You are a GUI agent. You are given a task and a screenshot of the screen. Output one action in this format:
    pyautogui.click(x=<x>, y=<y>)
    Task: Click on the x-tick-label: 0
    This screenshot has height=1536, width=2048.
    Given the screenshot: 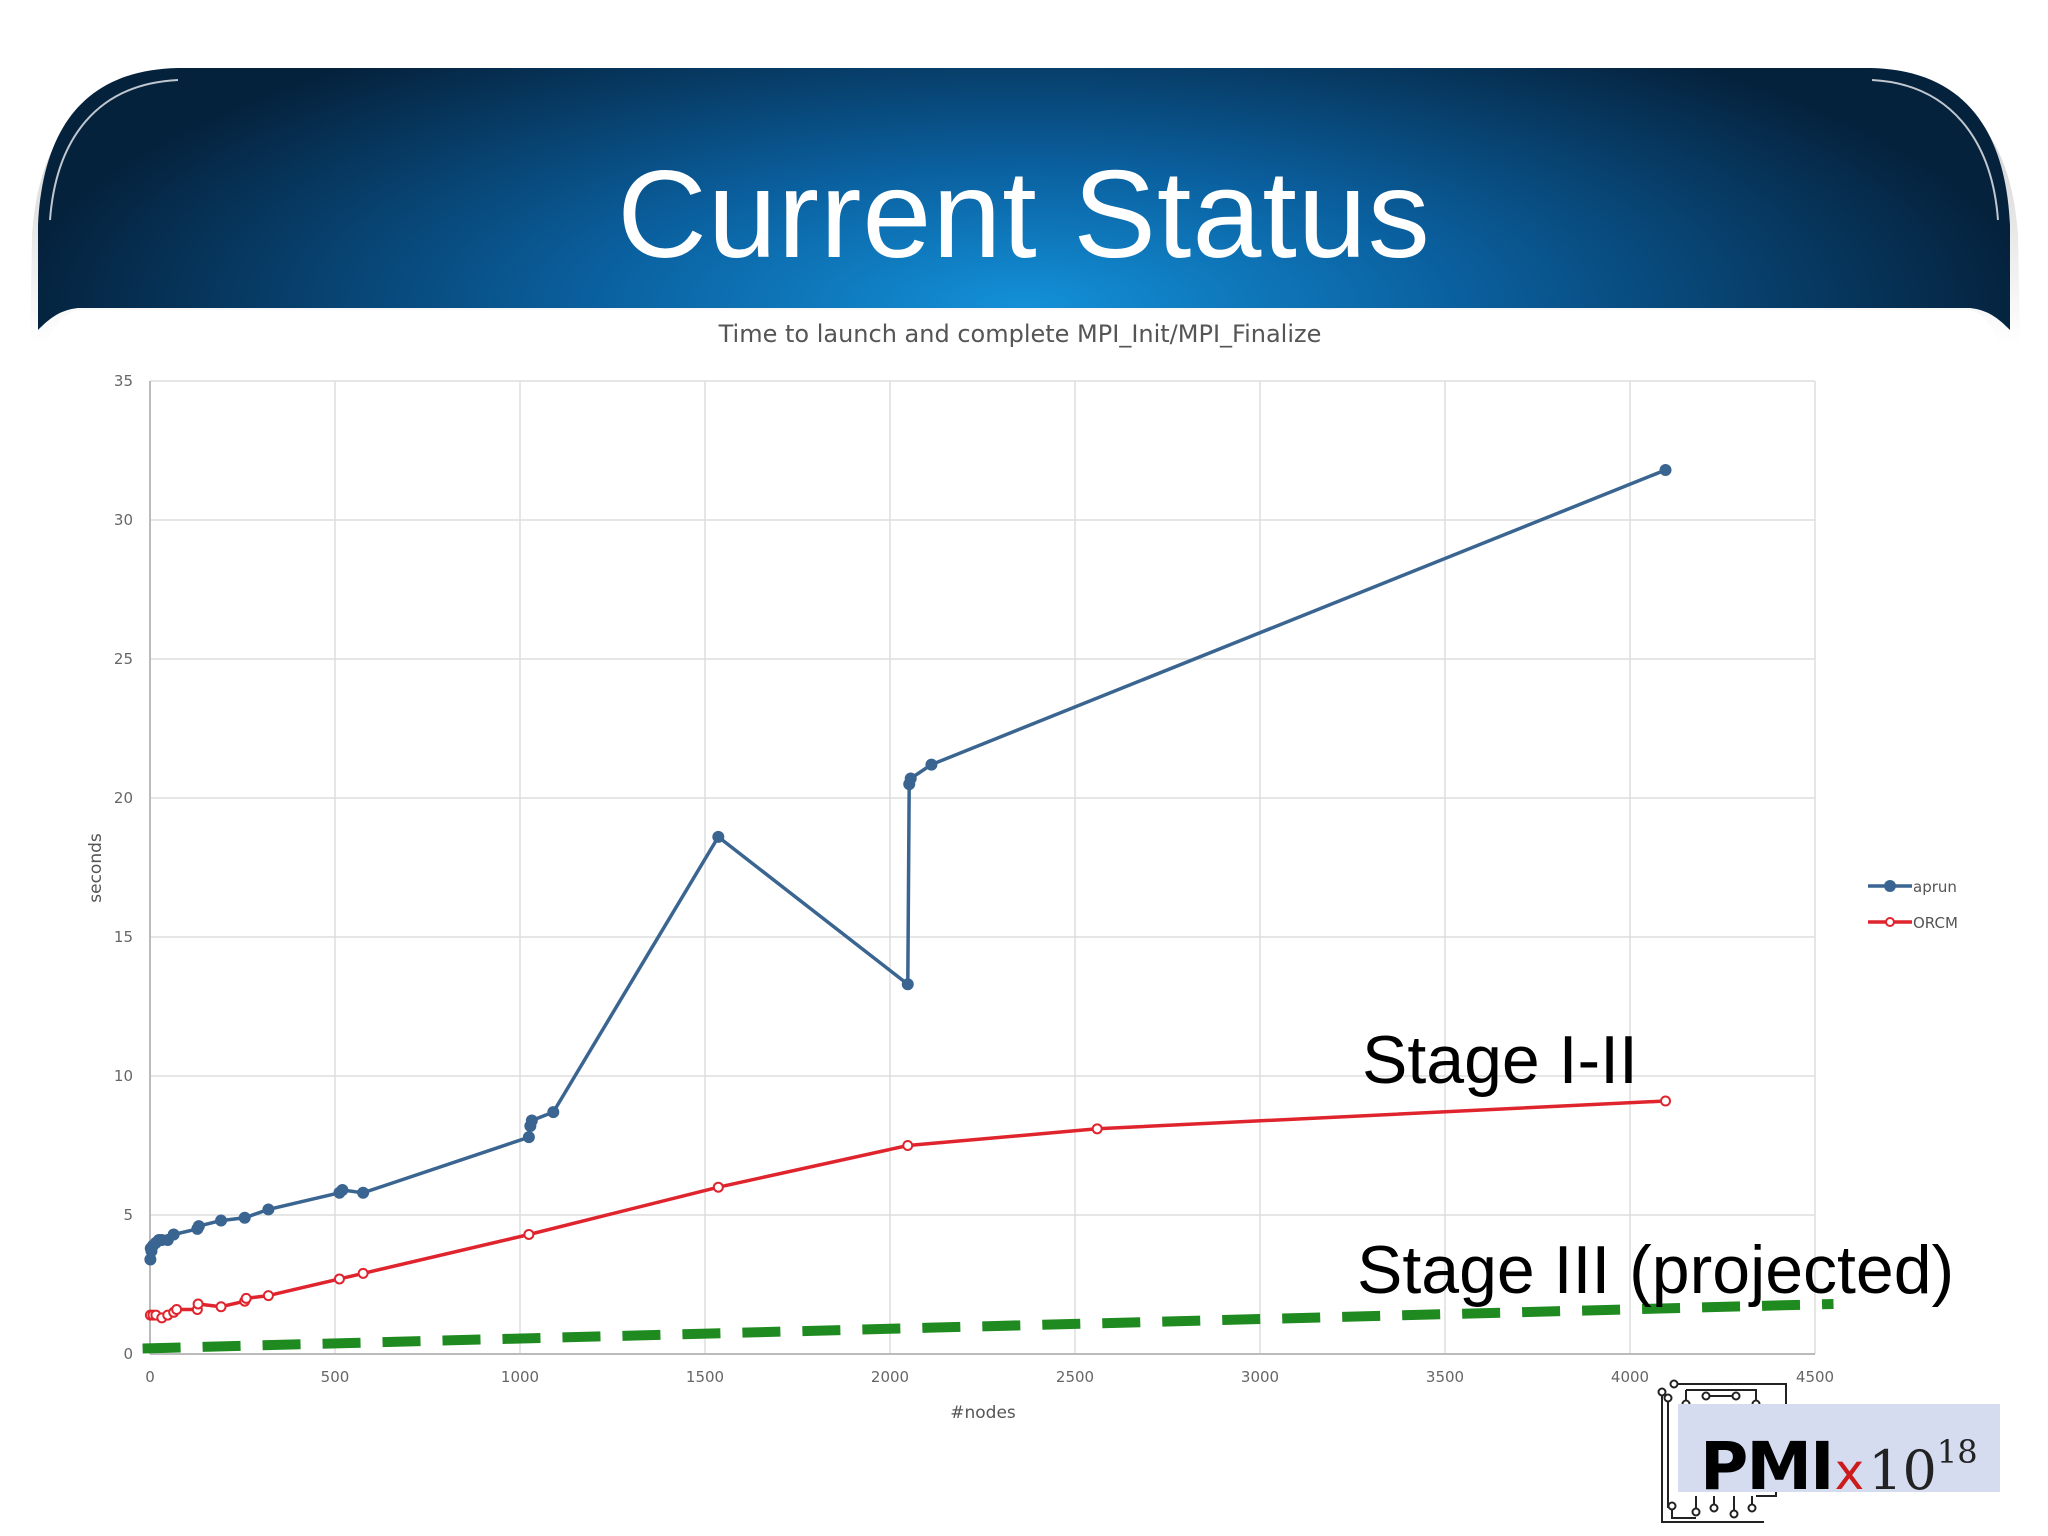 What is the action you would take?
    pyautogui.click(x=150, y=1377)
    